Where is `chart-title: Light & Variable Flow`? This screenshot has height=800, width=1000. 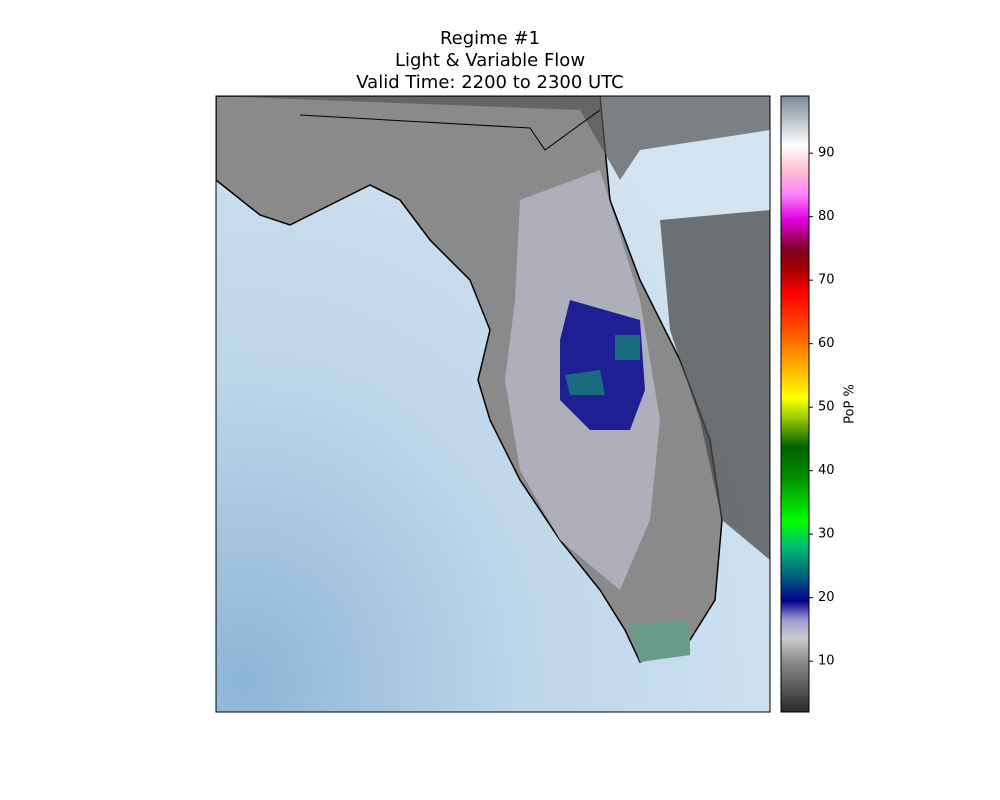
chart-title: Light & Variable Flow is located at coordinates (490, 60).